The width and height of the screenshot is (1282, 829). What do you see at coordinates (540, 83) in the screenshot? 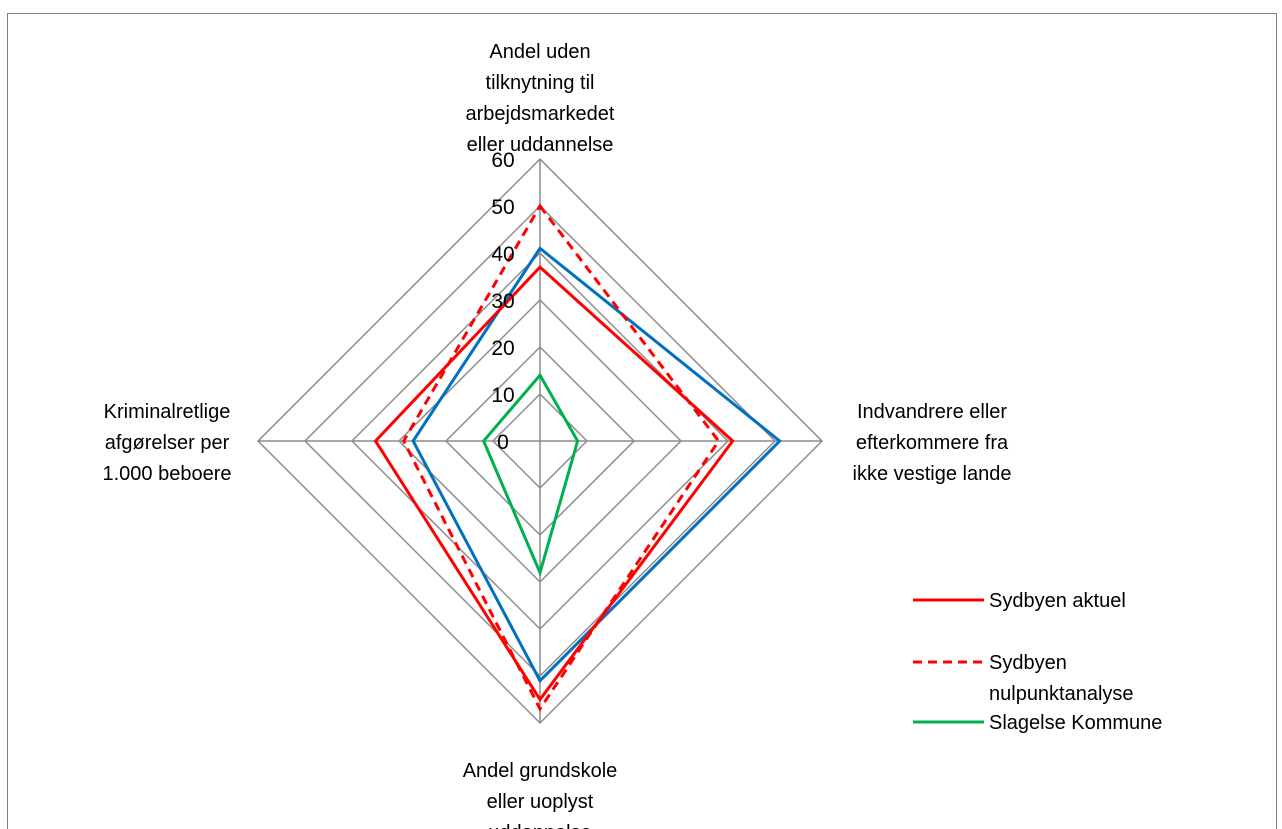
I see `axis-label: tilknytning til` at bounding box center [540, 83].